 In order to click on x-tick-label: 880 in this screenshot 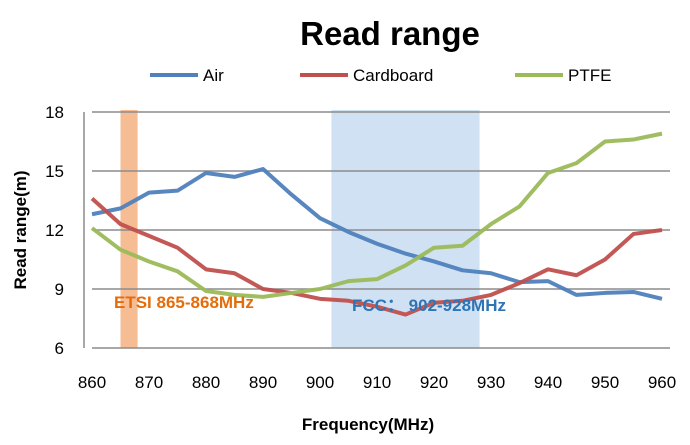, I will do `click(206, 382)`.